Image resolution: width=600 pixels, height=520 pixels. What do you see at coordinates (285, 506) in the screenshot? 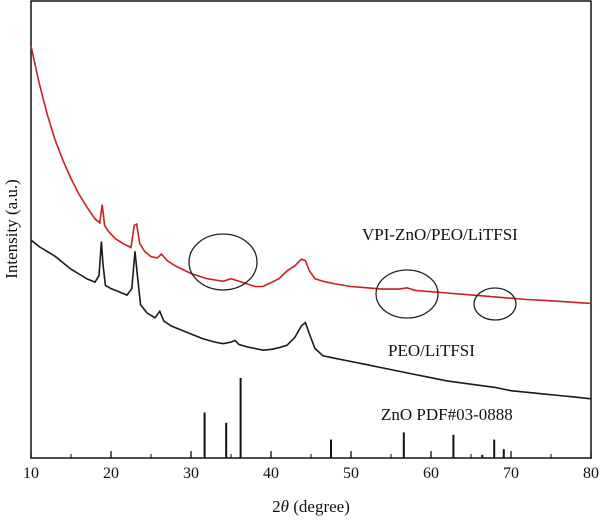
I see `x-axis-label-theta: θ` at bounding box center [285, 506].